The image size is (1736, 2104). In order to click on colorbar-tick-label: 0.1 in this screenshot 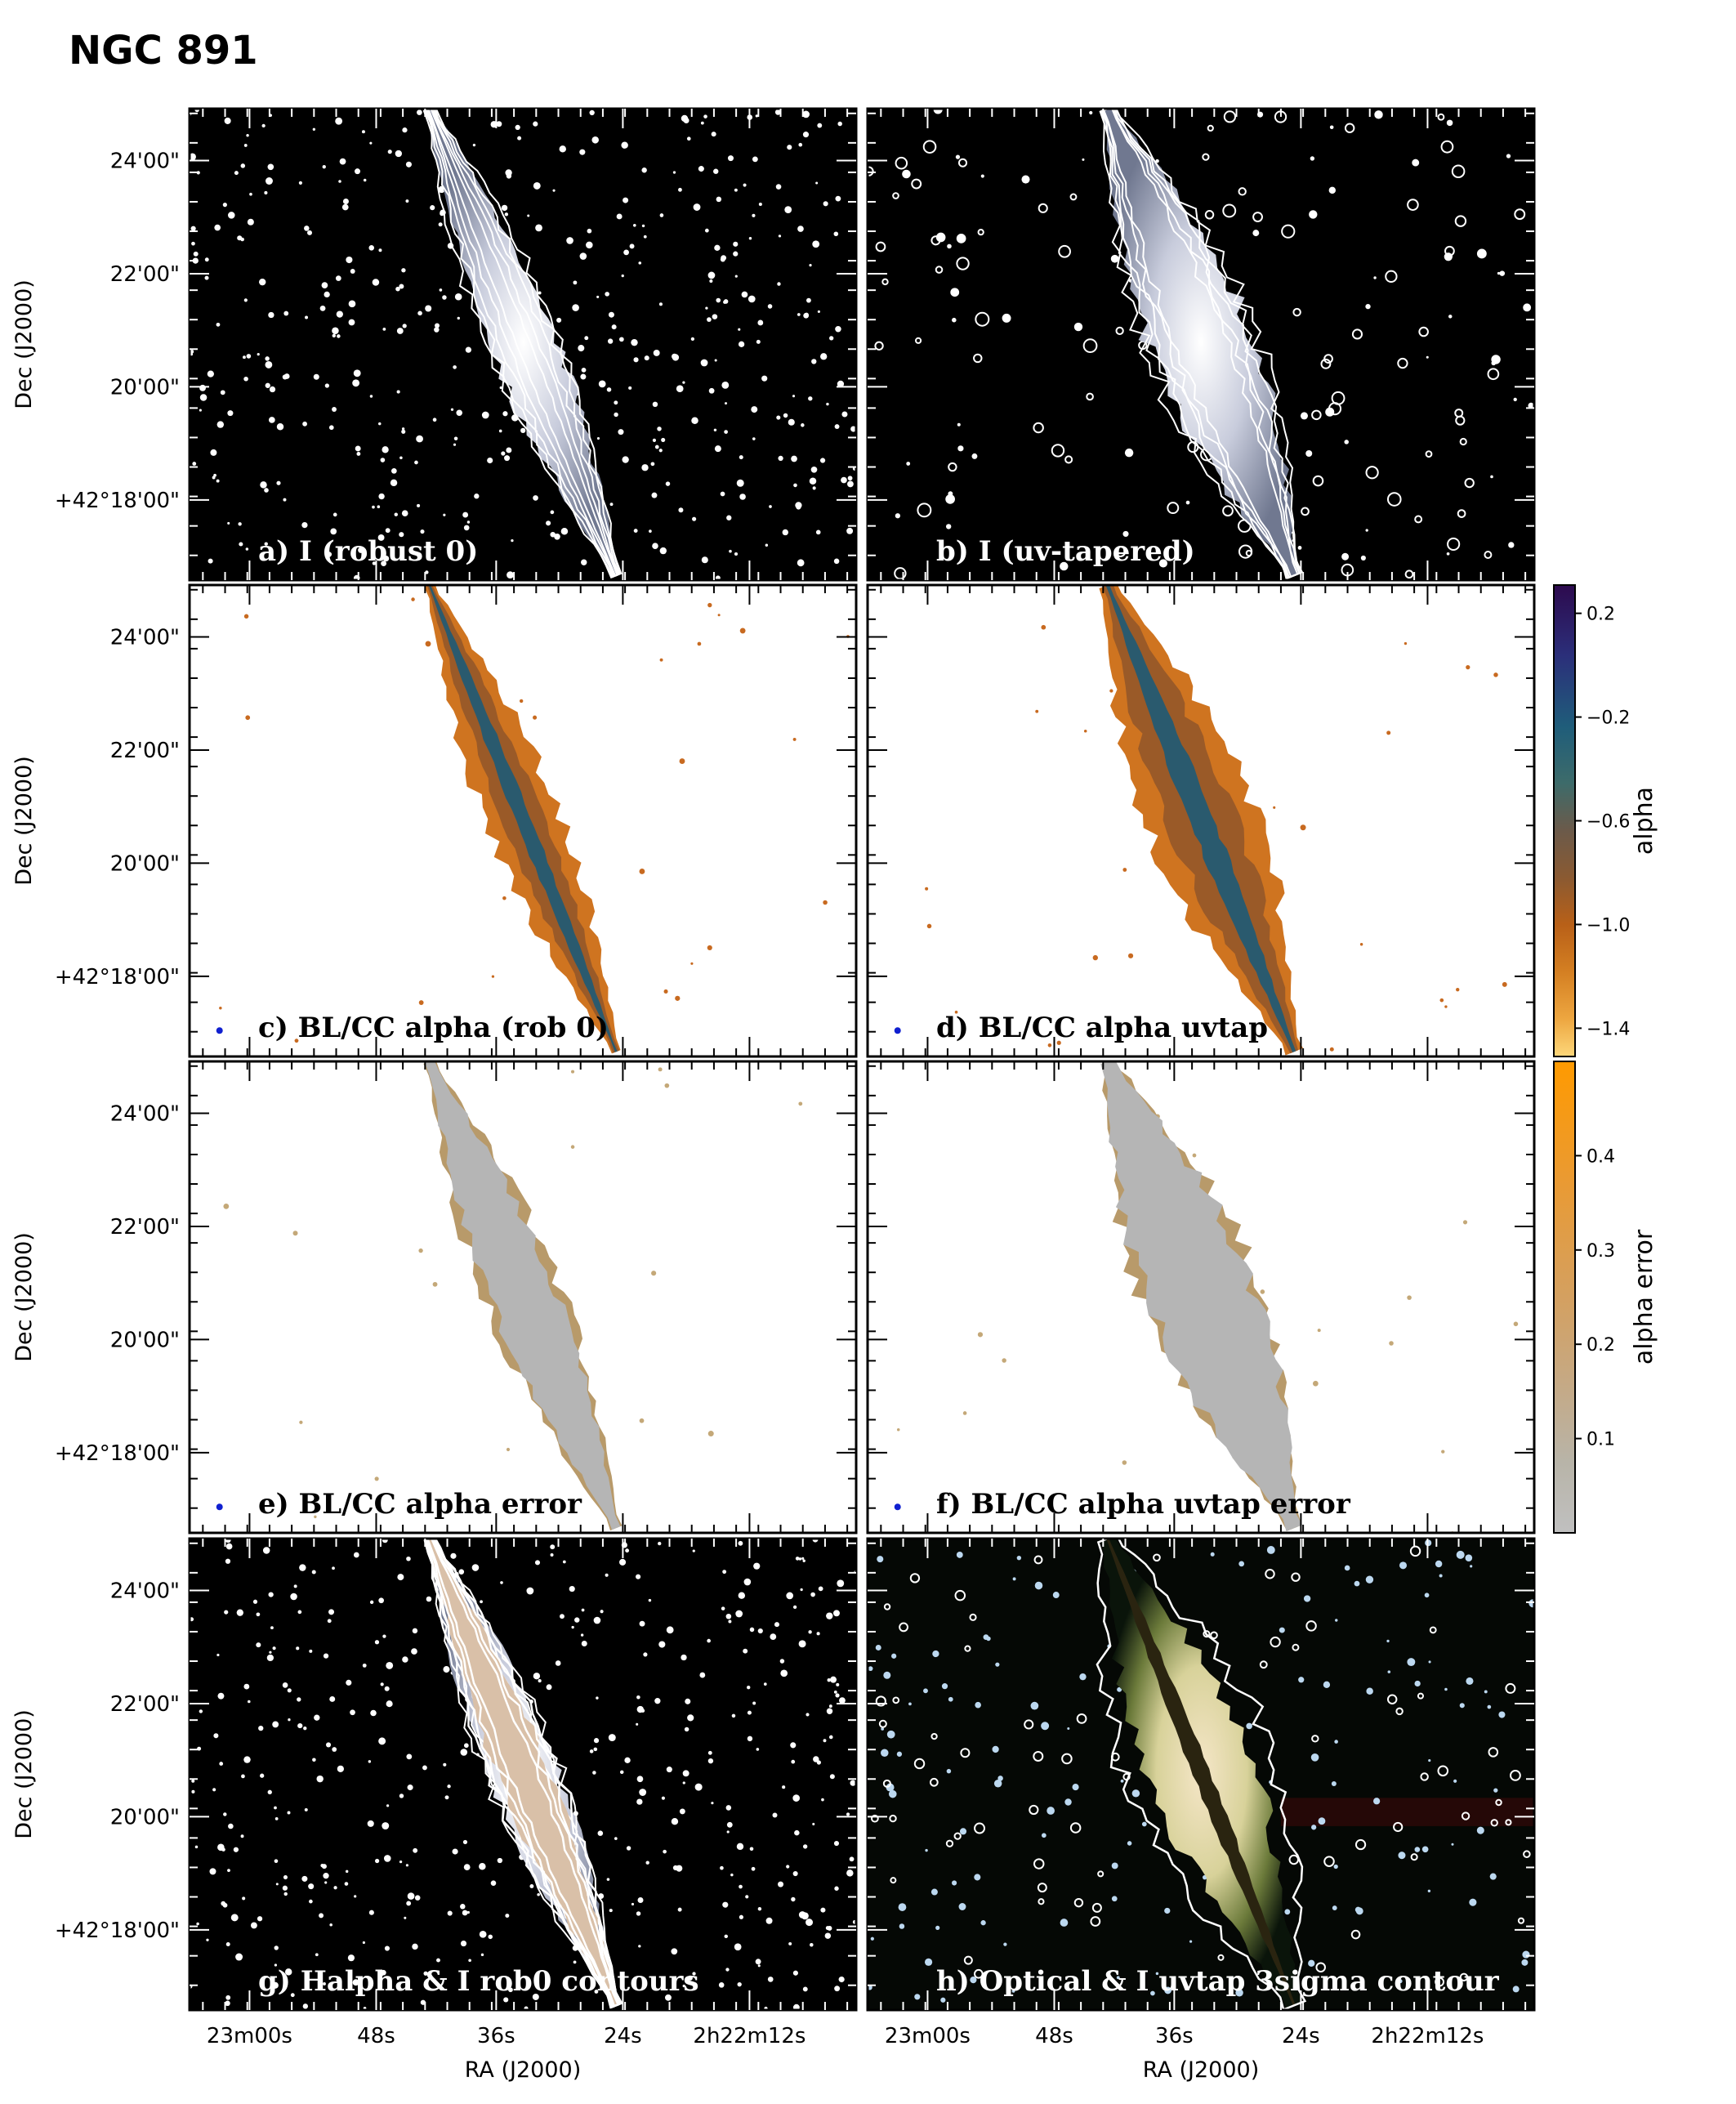, I will do `click(1601, 1440)`.